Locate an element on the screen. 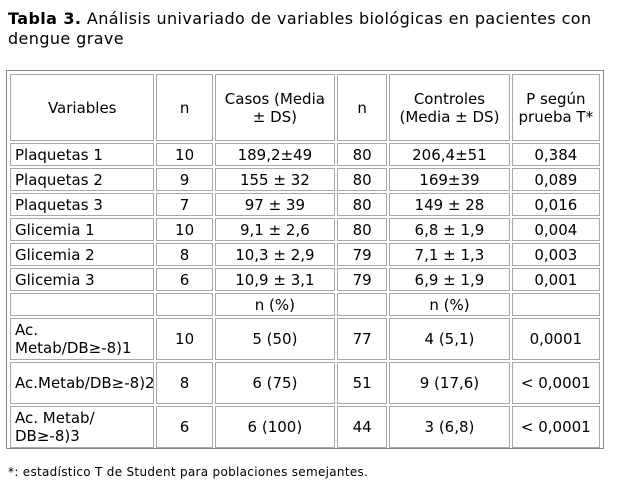 Image resolution: width=635 pixels, height=491 pixels. table-row: Glicemia 3 6 10,9 ± 3,1 79 6,9 ± 1,9 0,001 is located at coordinates (305, 279).